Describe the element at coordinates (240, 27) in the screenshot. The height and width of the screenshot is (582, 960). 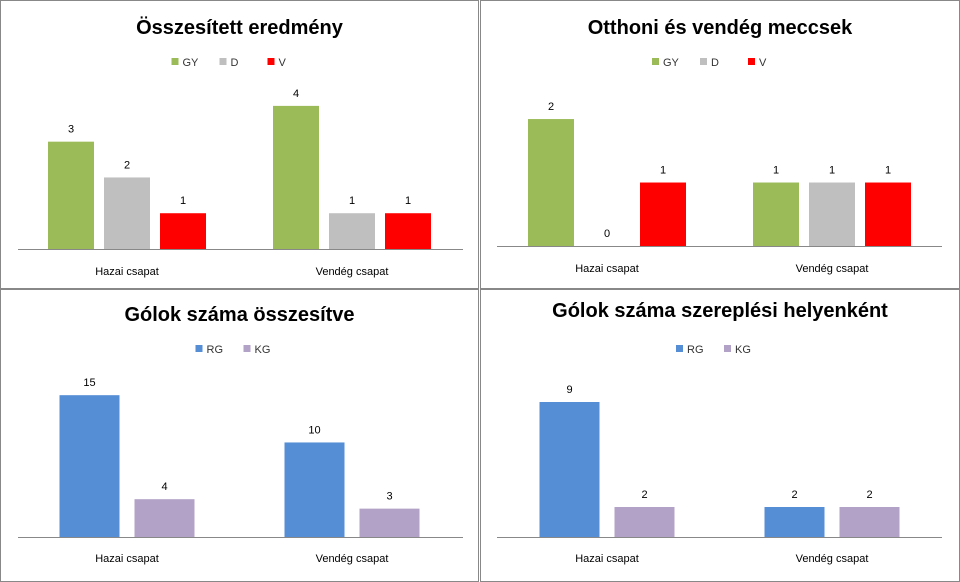
I see `chart-title: Összesített eredmény` at that location.